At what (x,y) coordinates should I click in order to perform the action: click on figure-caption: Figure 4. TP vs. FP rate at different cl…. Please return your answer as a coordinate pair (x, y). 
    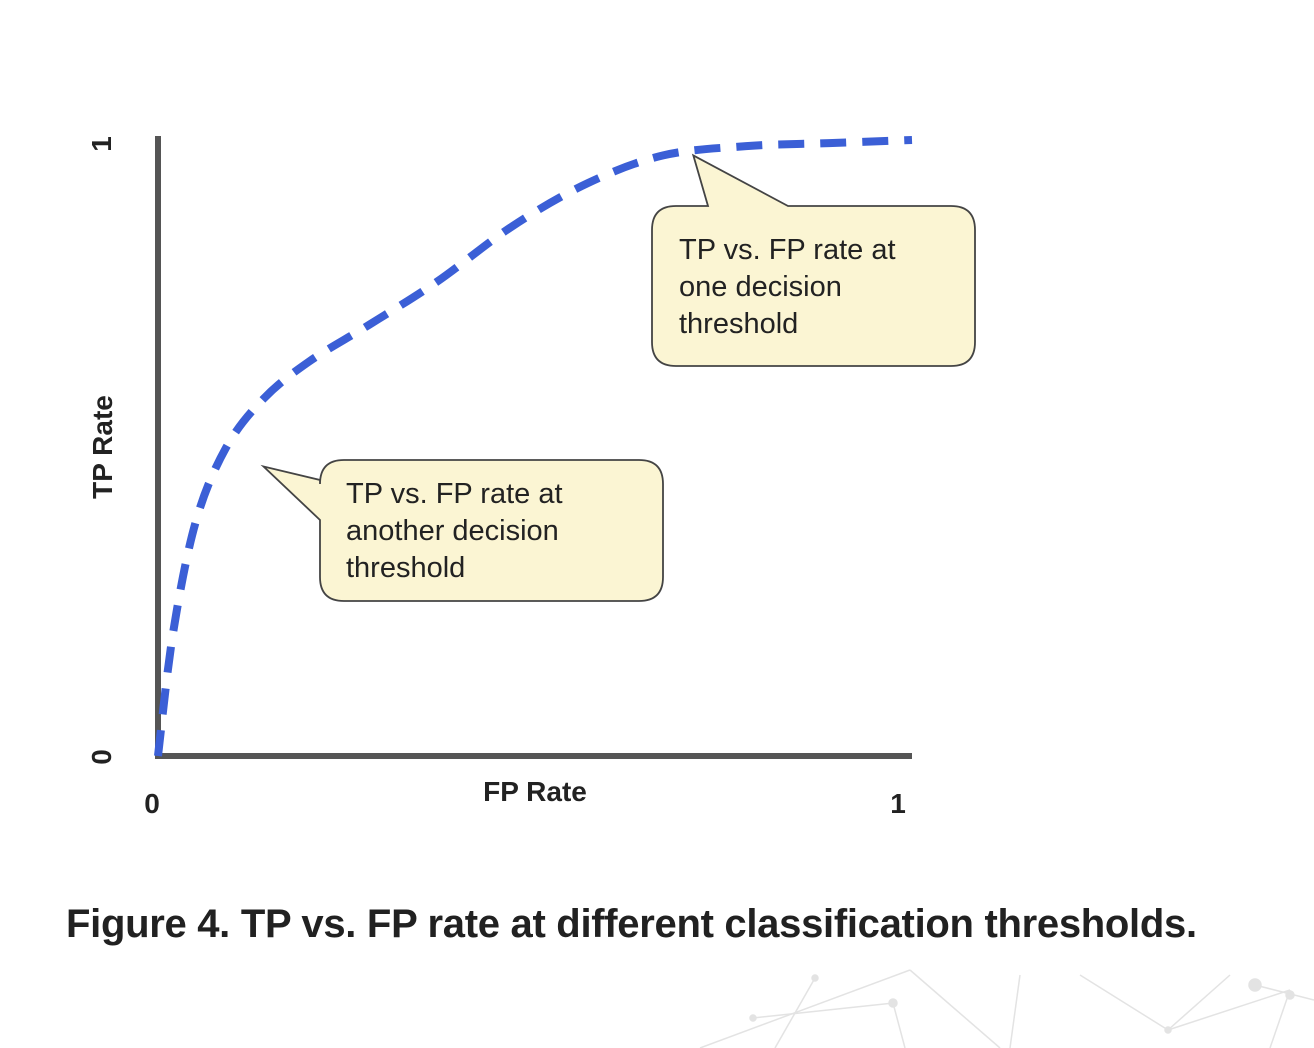
    Looking at the image, I should click on (631, 924).